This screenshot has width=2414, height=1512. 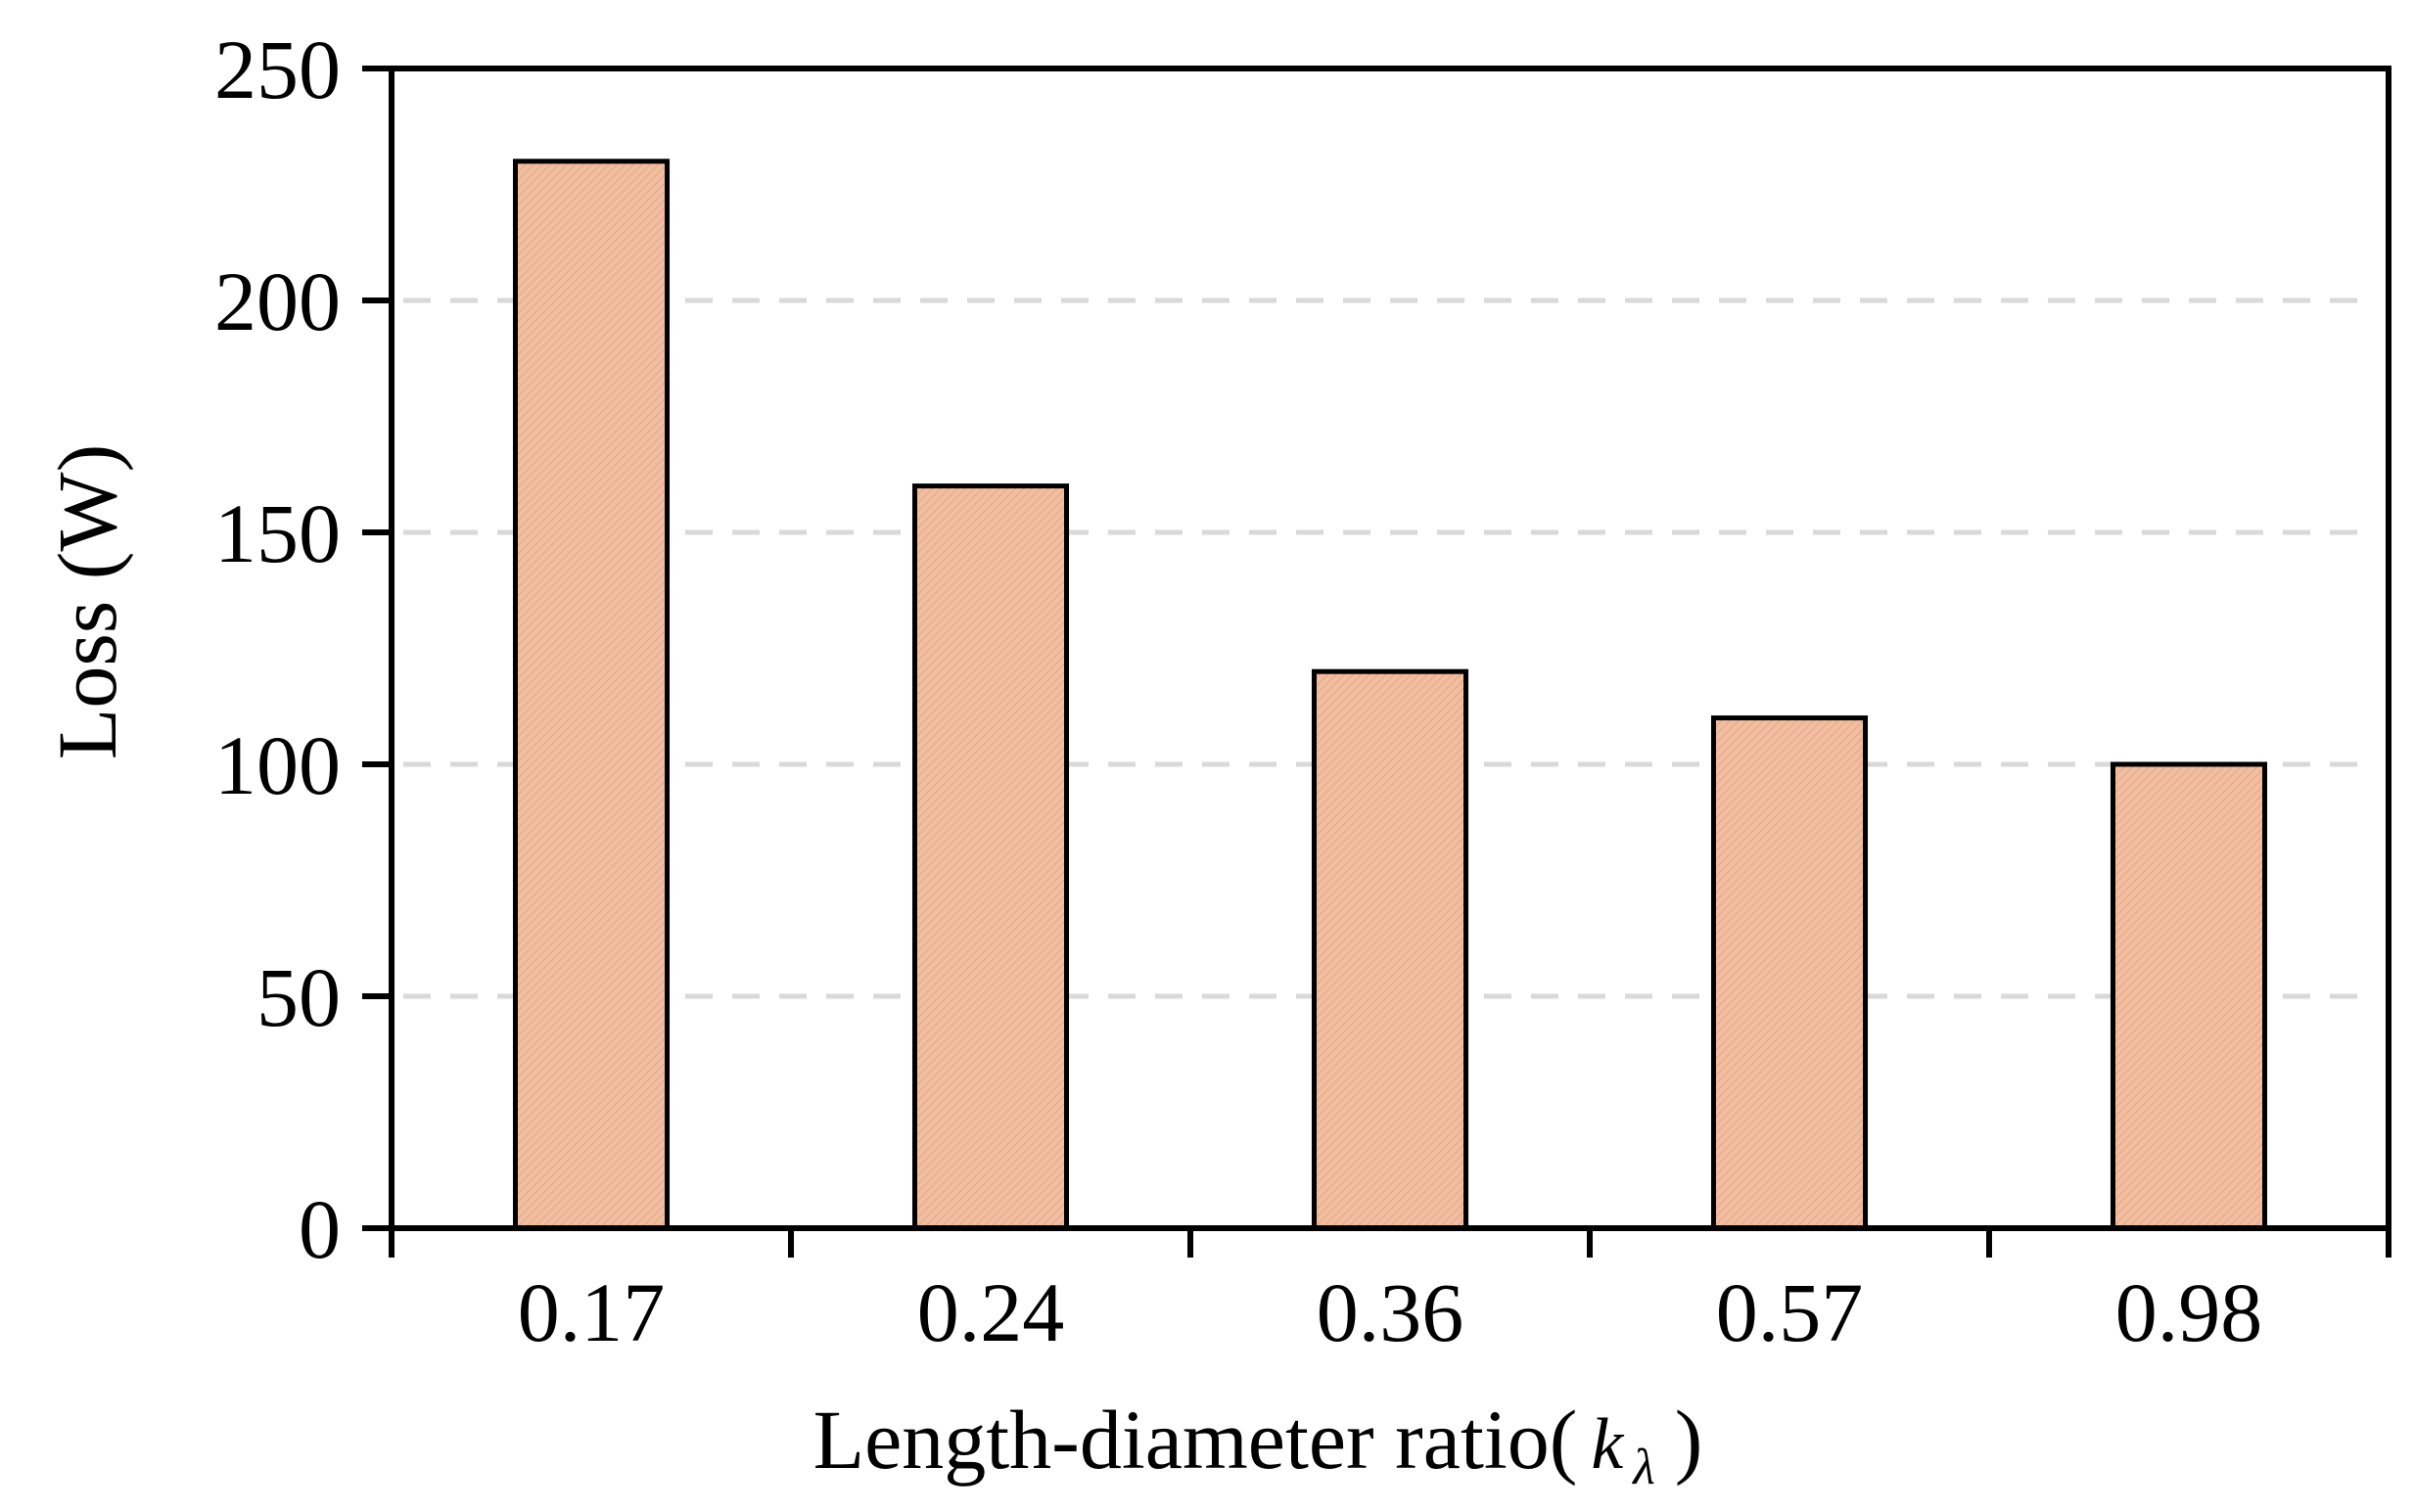 What do you see at coordinates (1643, 1467) in the screenshot?
I see `x-axis-label-subscript: λ` at bounding box center [1643, 1467].